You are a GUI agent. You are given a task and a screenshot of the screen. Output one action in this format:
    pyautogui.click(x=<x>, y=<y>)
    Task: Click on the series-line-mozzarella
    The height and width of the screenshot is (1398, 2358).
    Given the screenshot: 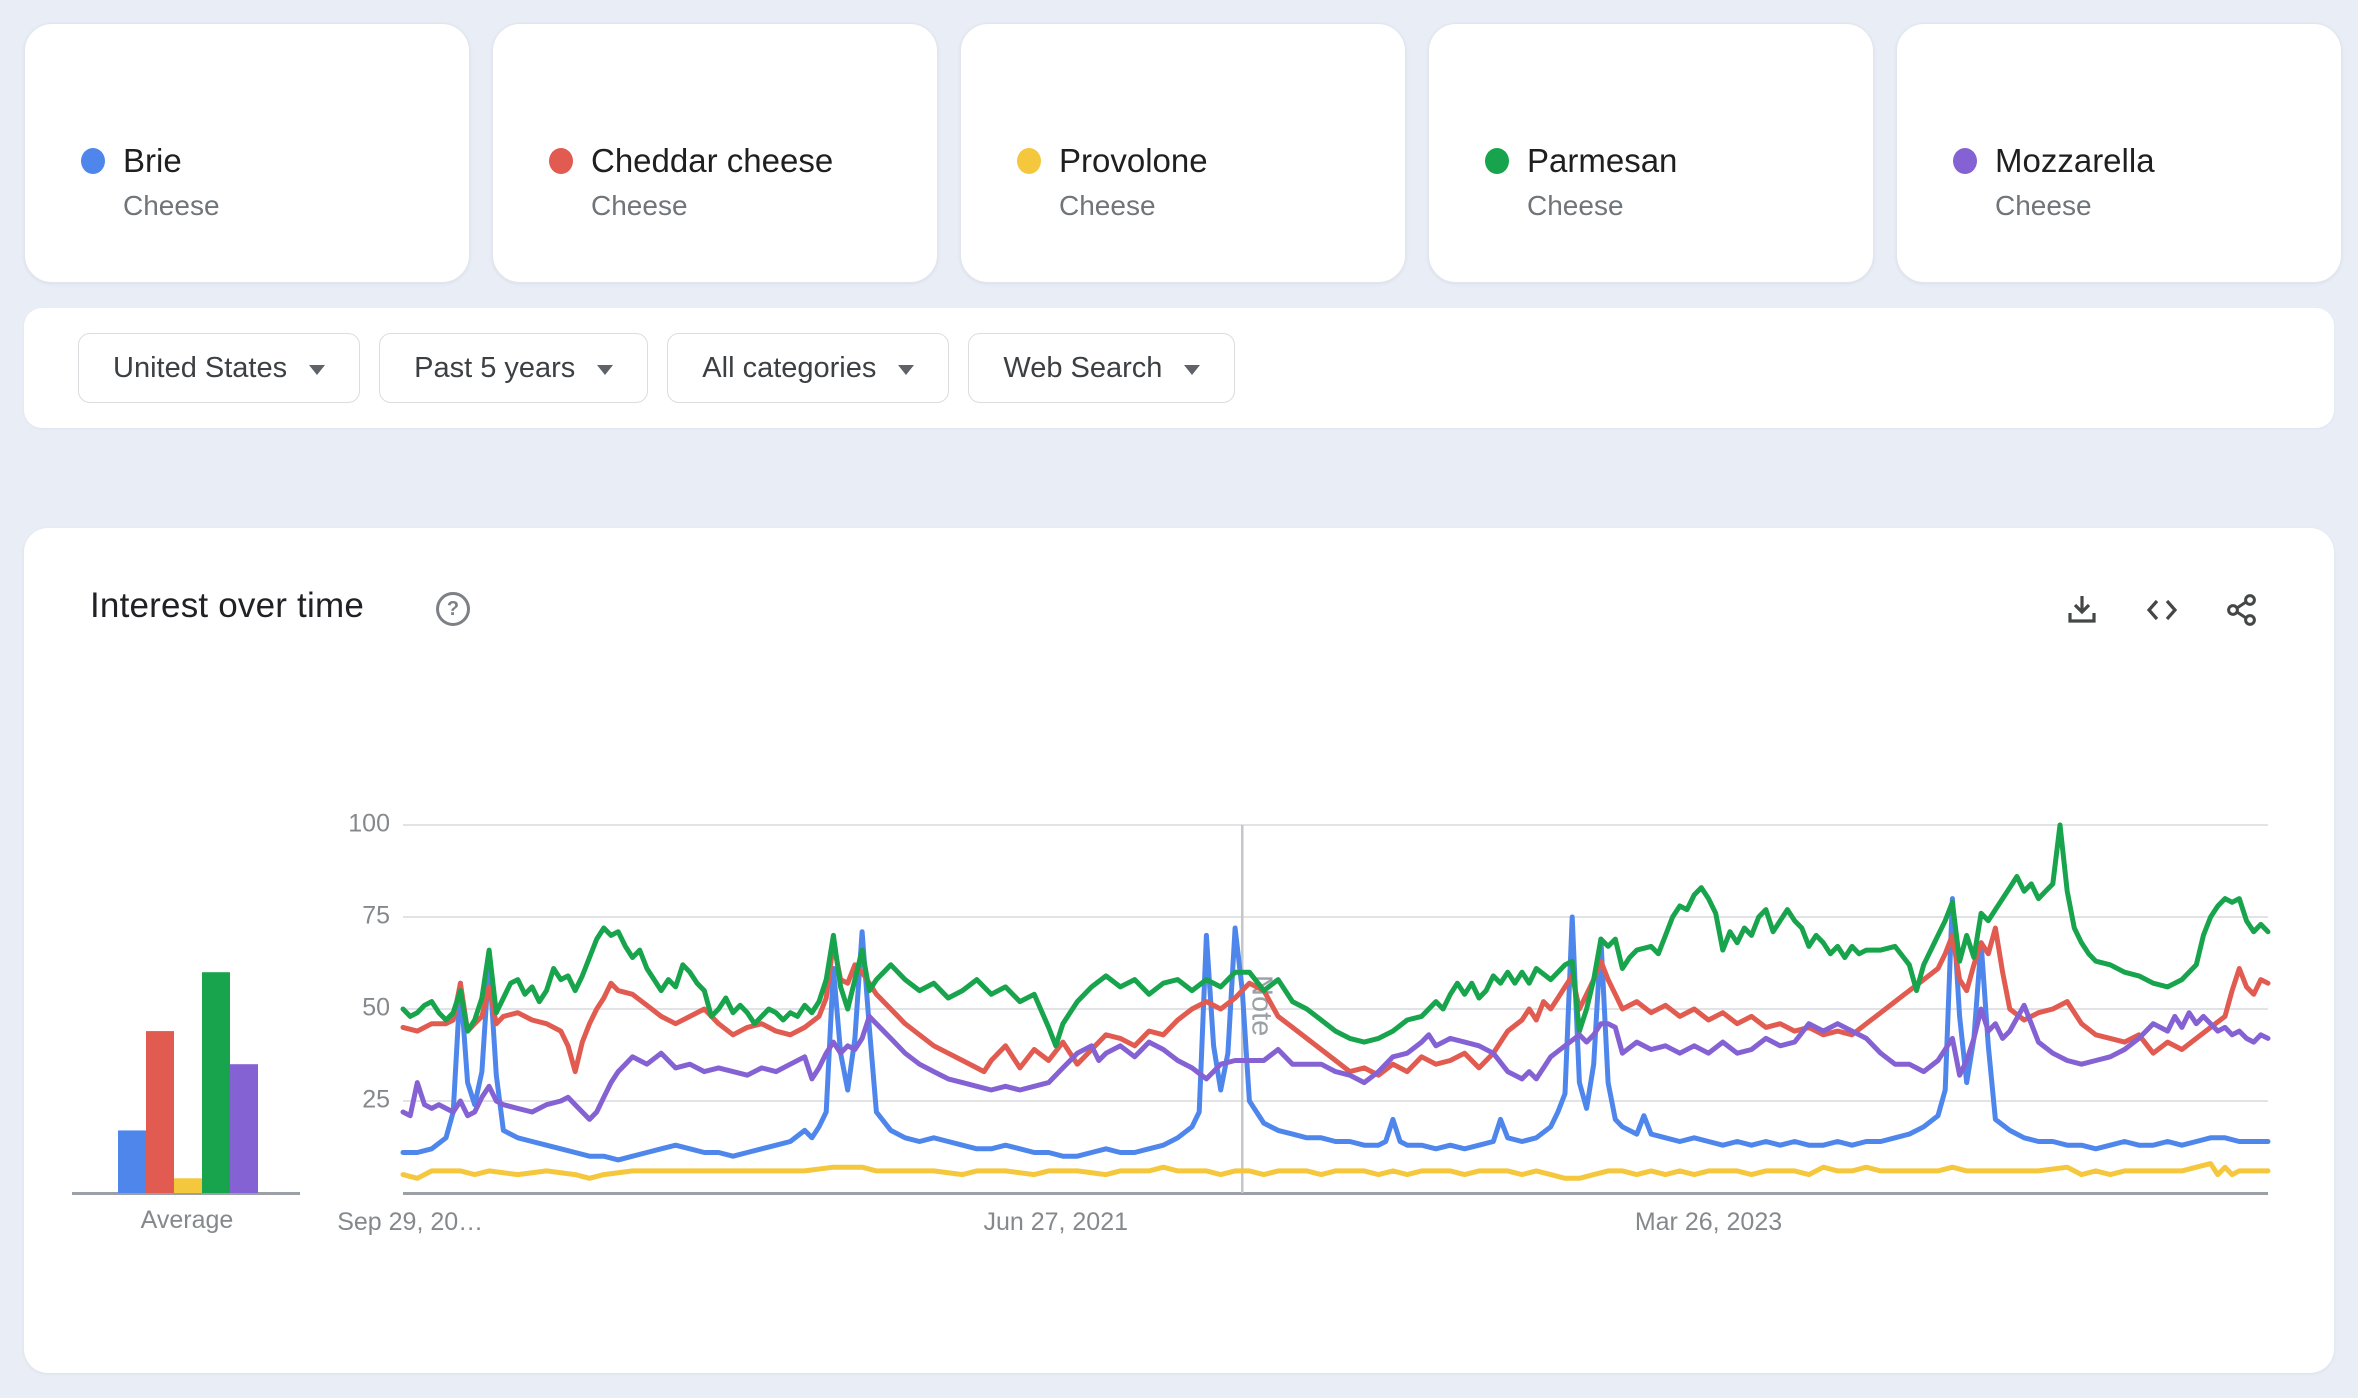 What is the action you would take?
    pyautogui.click(x=1335, y=1062)
    